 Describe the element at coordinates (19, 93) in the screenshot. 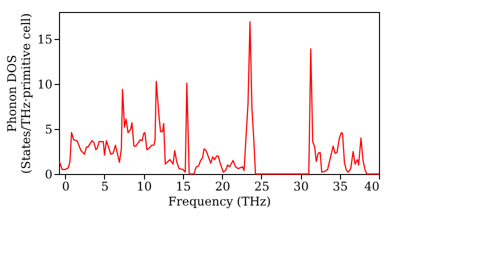

I see `y-axis-title: Phonon DOS (States/THz·primitive cell)` at that location.